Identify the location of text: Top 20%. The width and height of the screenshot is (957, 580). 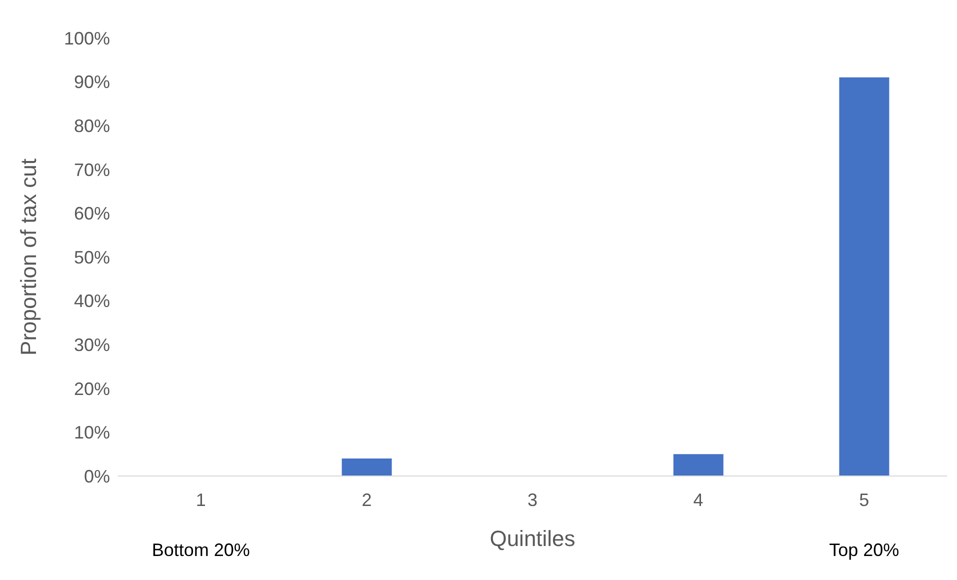
(864, 550).